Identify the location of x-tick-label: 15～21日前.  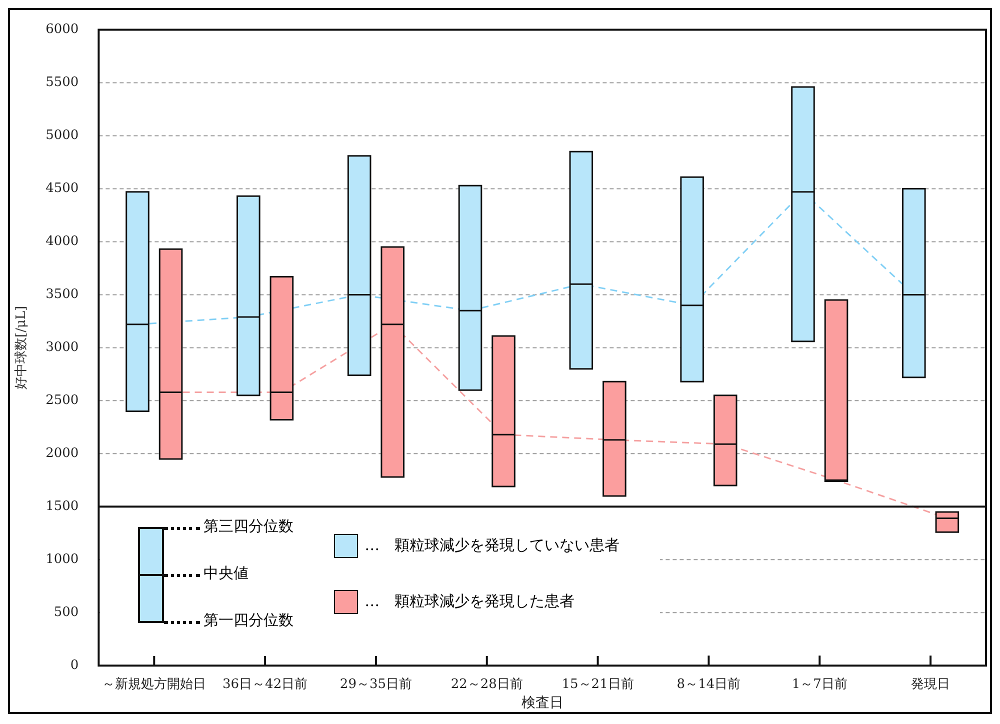
(598, 684).